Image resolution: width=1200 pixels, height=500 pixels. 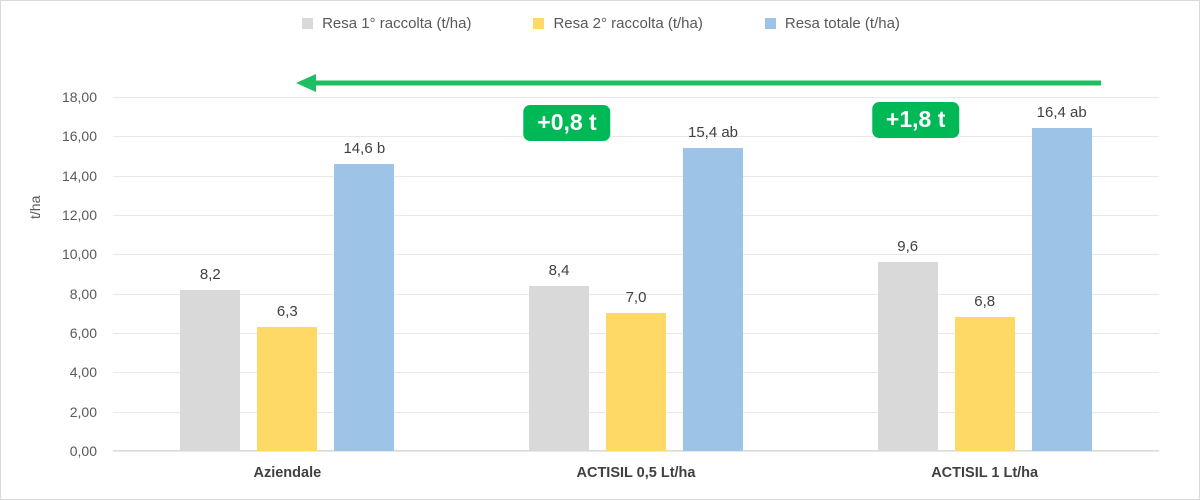 What do you see at coordinates (210, 274) in the screenshot?
I see `bar-value-label: 8,2` at bounding box center [210, 274].